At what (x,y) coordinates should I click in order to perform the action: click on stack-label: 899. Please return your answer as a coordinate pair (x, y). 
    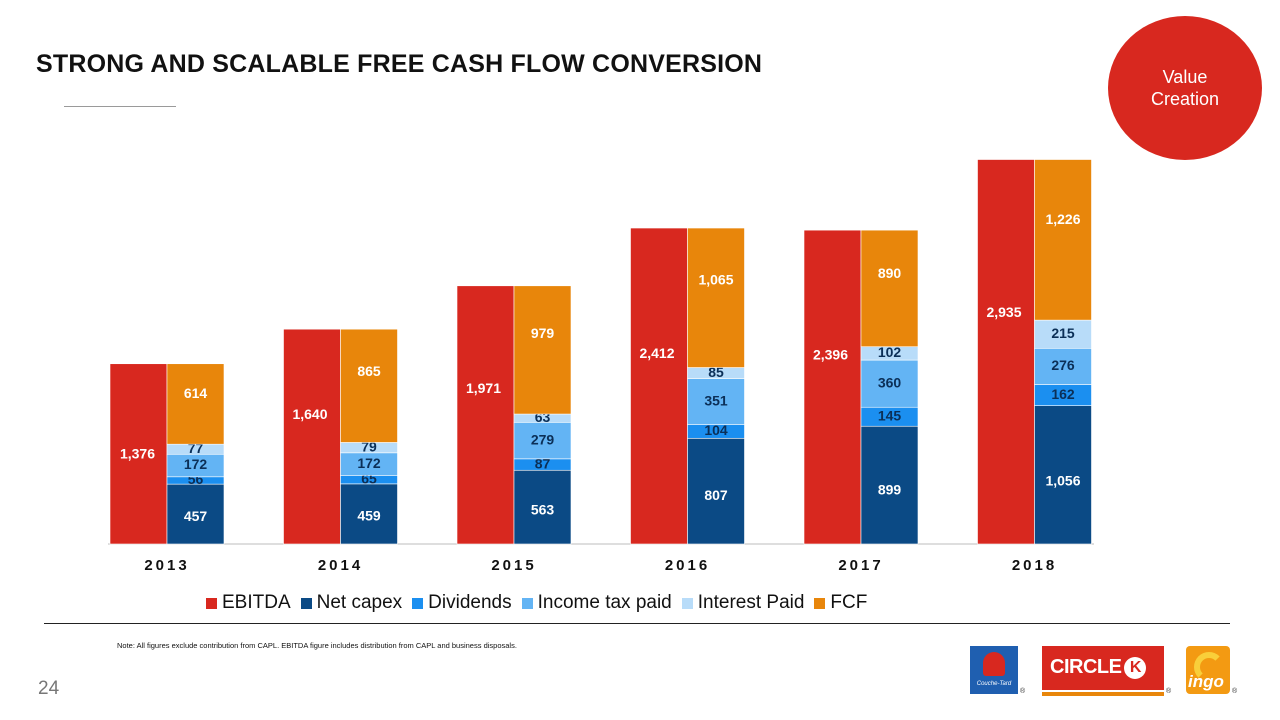
    Looking at the image, I should click on (890, 490).